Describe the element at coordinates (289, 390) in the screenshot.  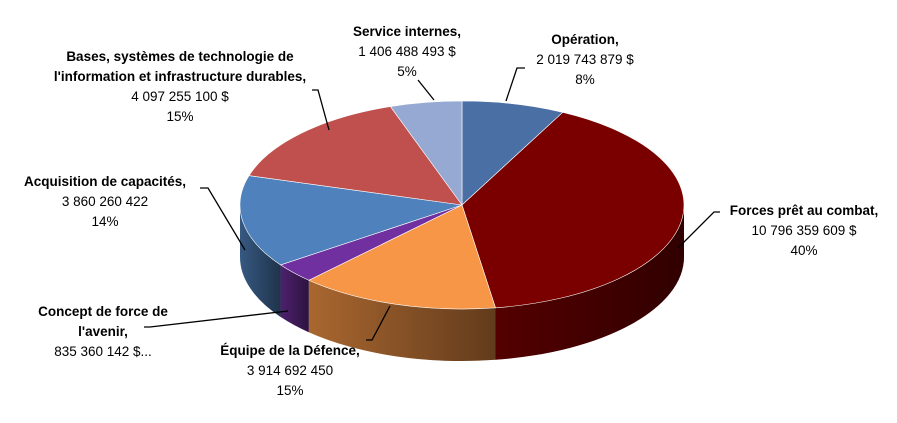
I see `slice-label-2-line-2: 15%` at that location.